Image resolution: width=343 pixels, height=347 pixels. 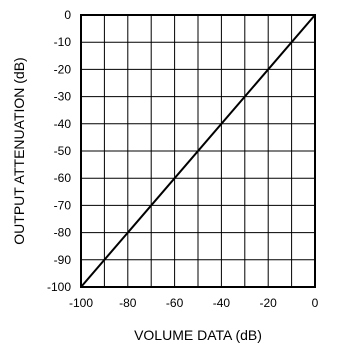 I want to click on y-tick-label: -100, so click(x=59, y=287).